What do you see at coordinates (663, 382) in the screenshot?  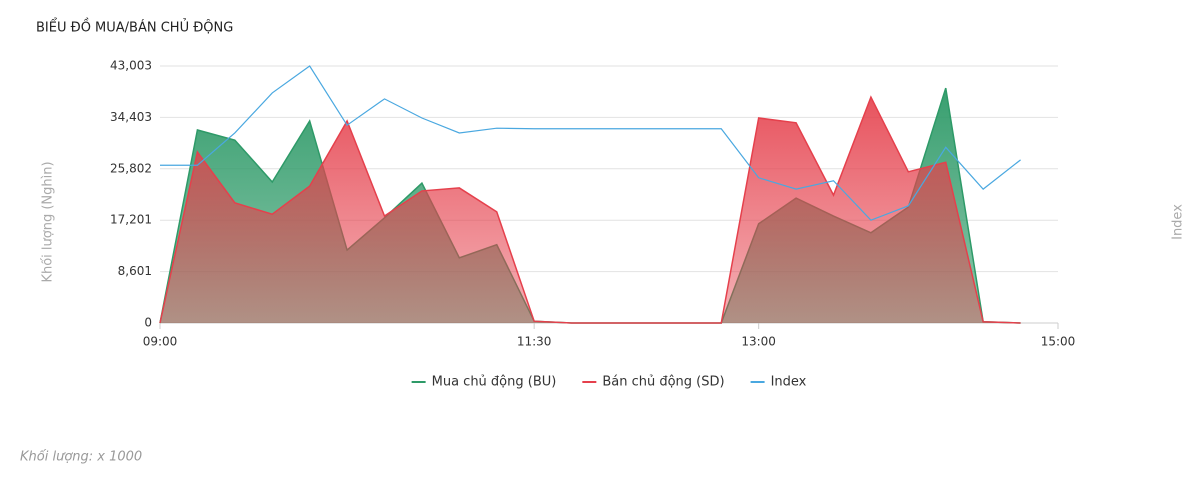 I see `legend-label: Bán chủ động (SD)` at bounding box center [663, 382].